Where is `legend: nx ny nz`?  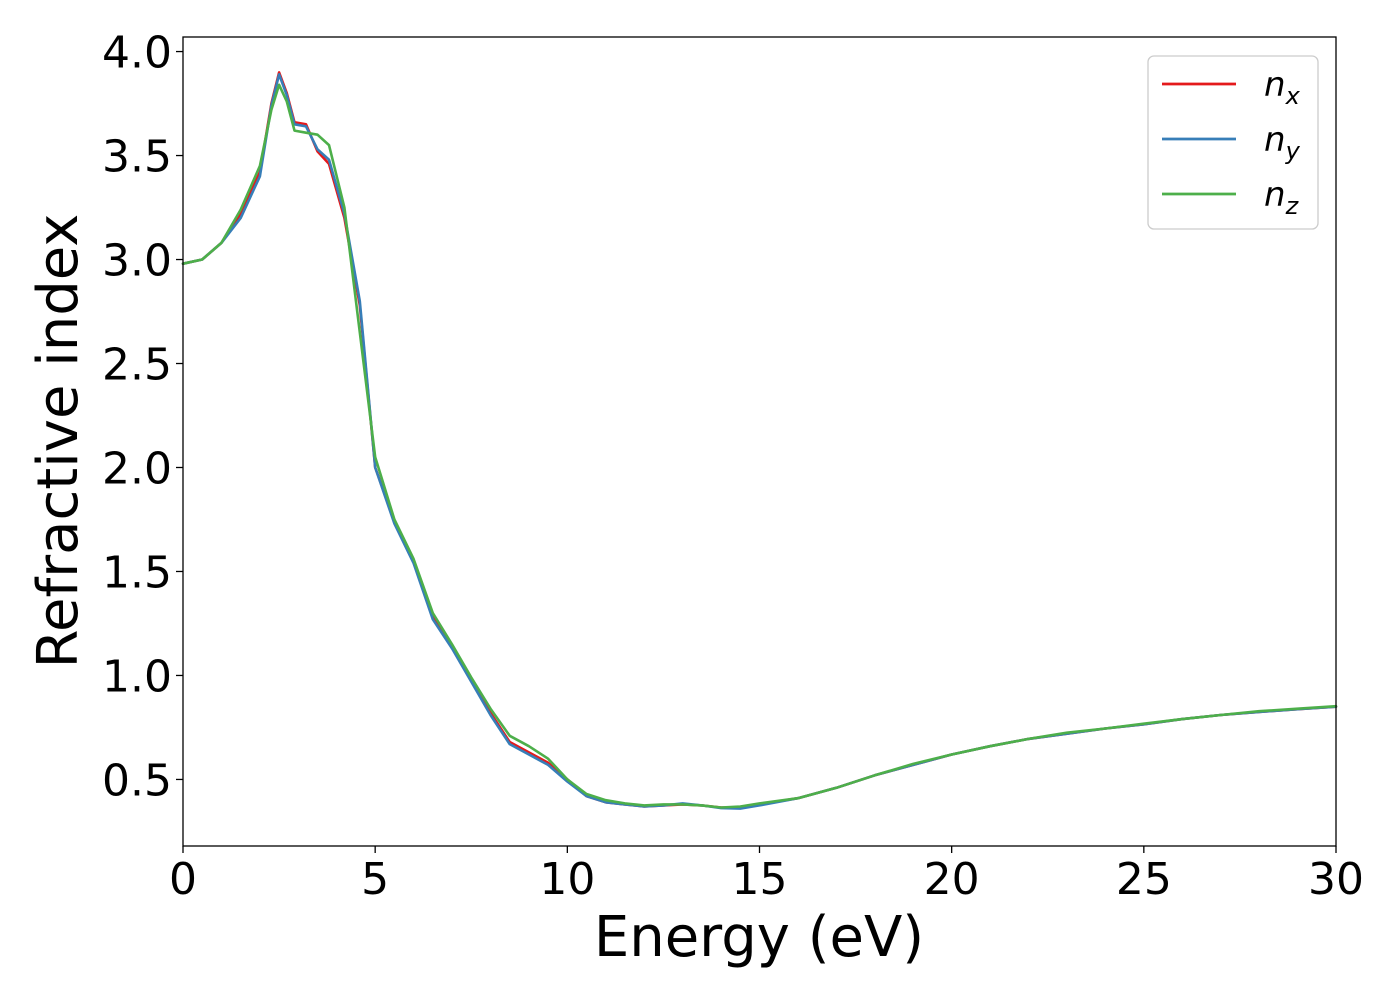 legend: nx ny nz is located at coordinates (1233, 142).